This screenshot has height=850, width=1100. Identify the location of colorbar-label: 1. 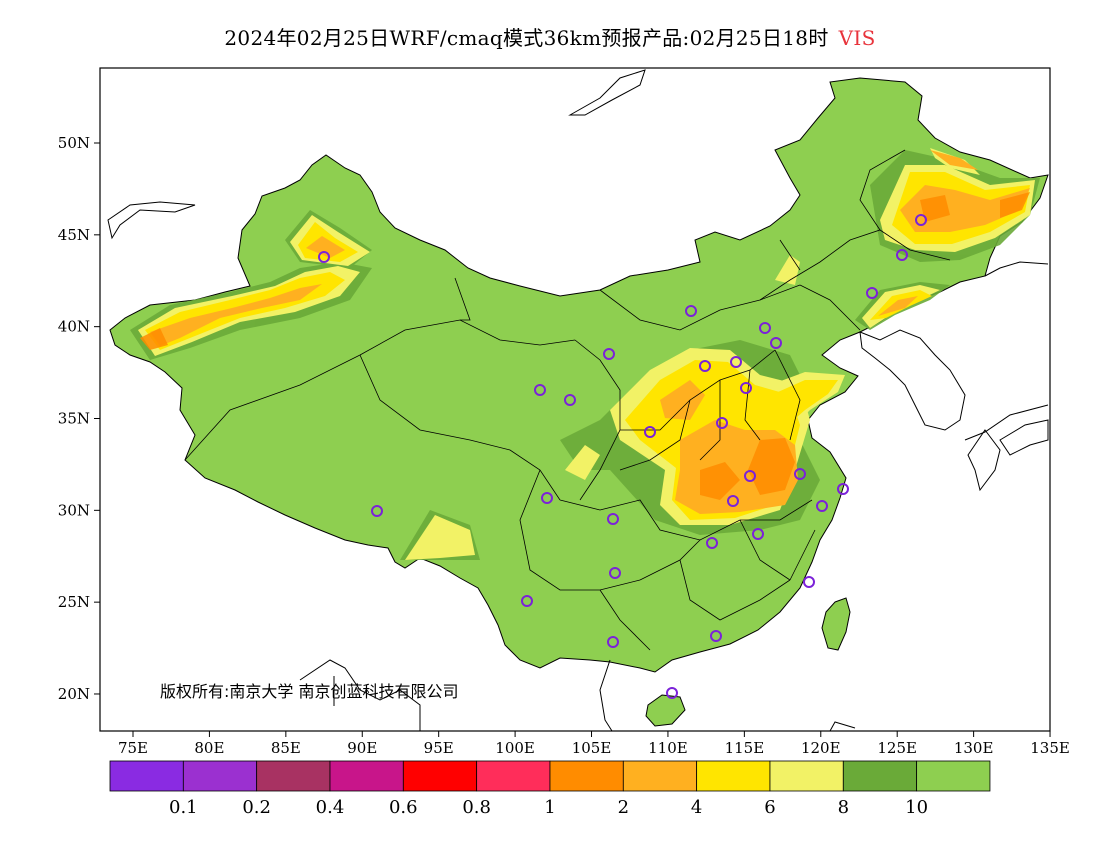
(549, 807).